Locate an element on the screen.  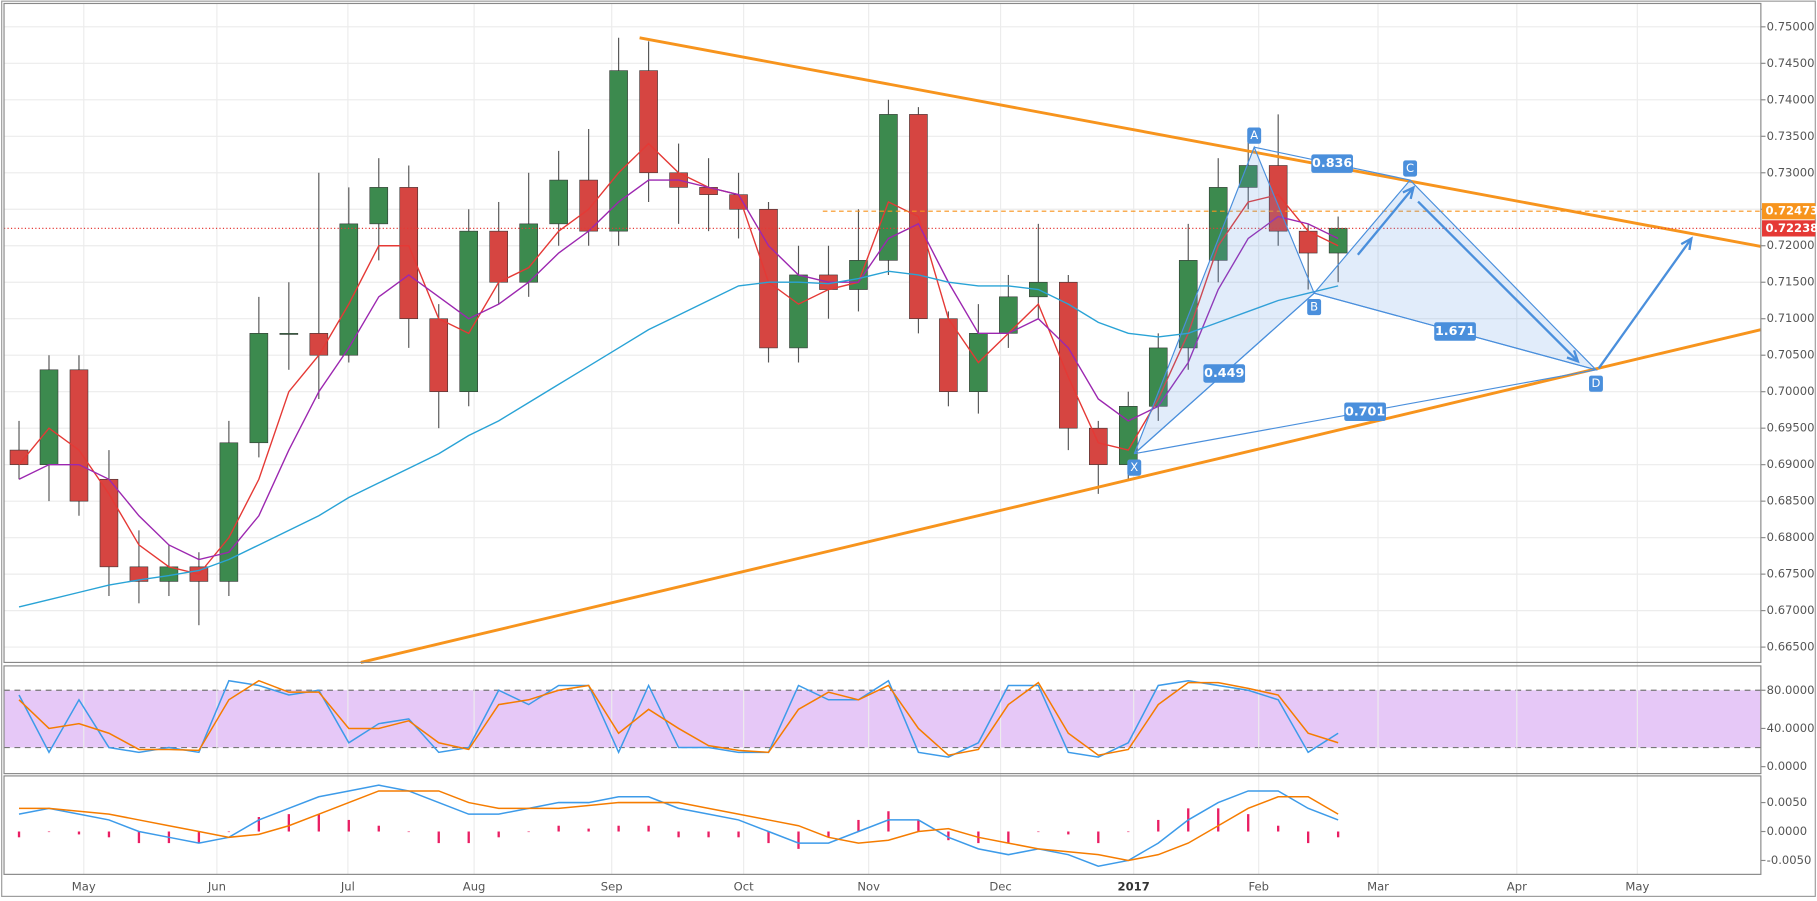
y-tick-label: 0.70500 is located at coordinates (1791, 355).